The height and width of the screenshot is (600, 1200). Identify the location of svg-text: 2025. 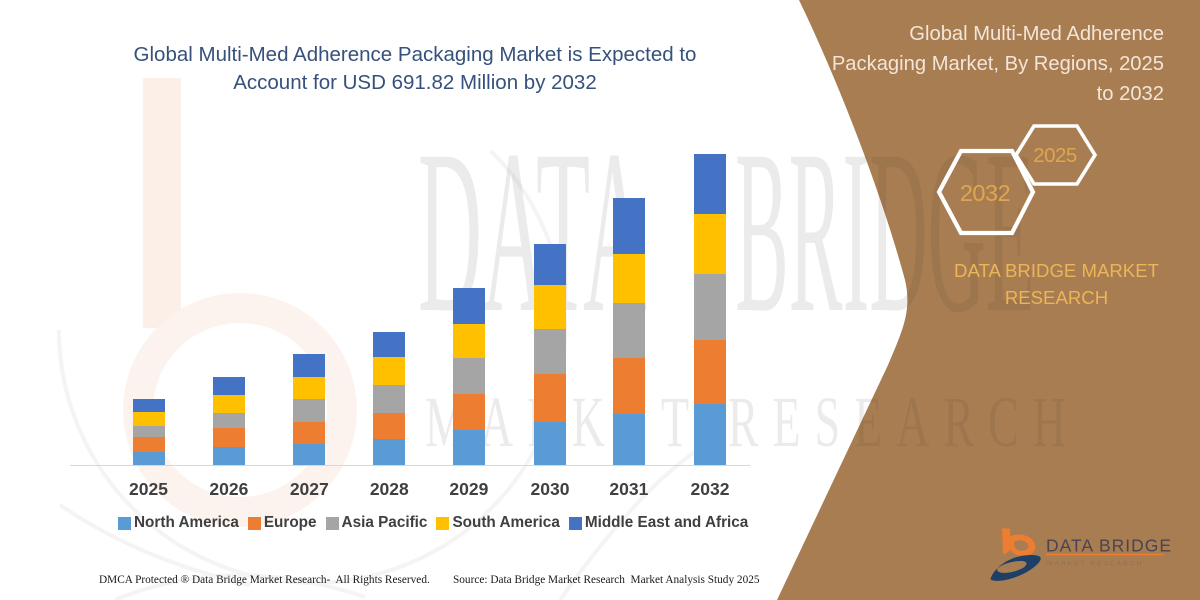
(1055, 155).